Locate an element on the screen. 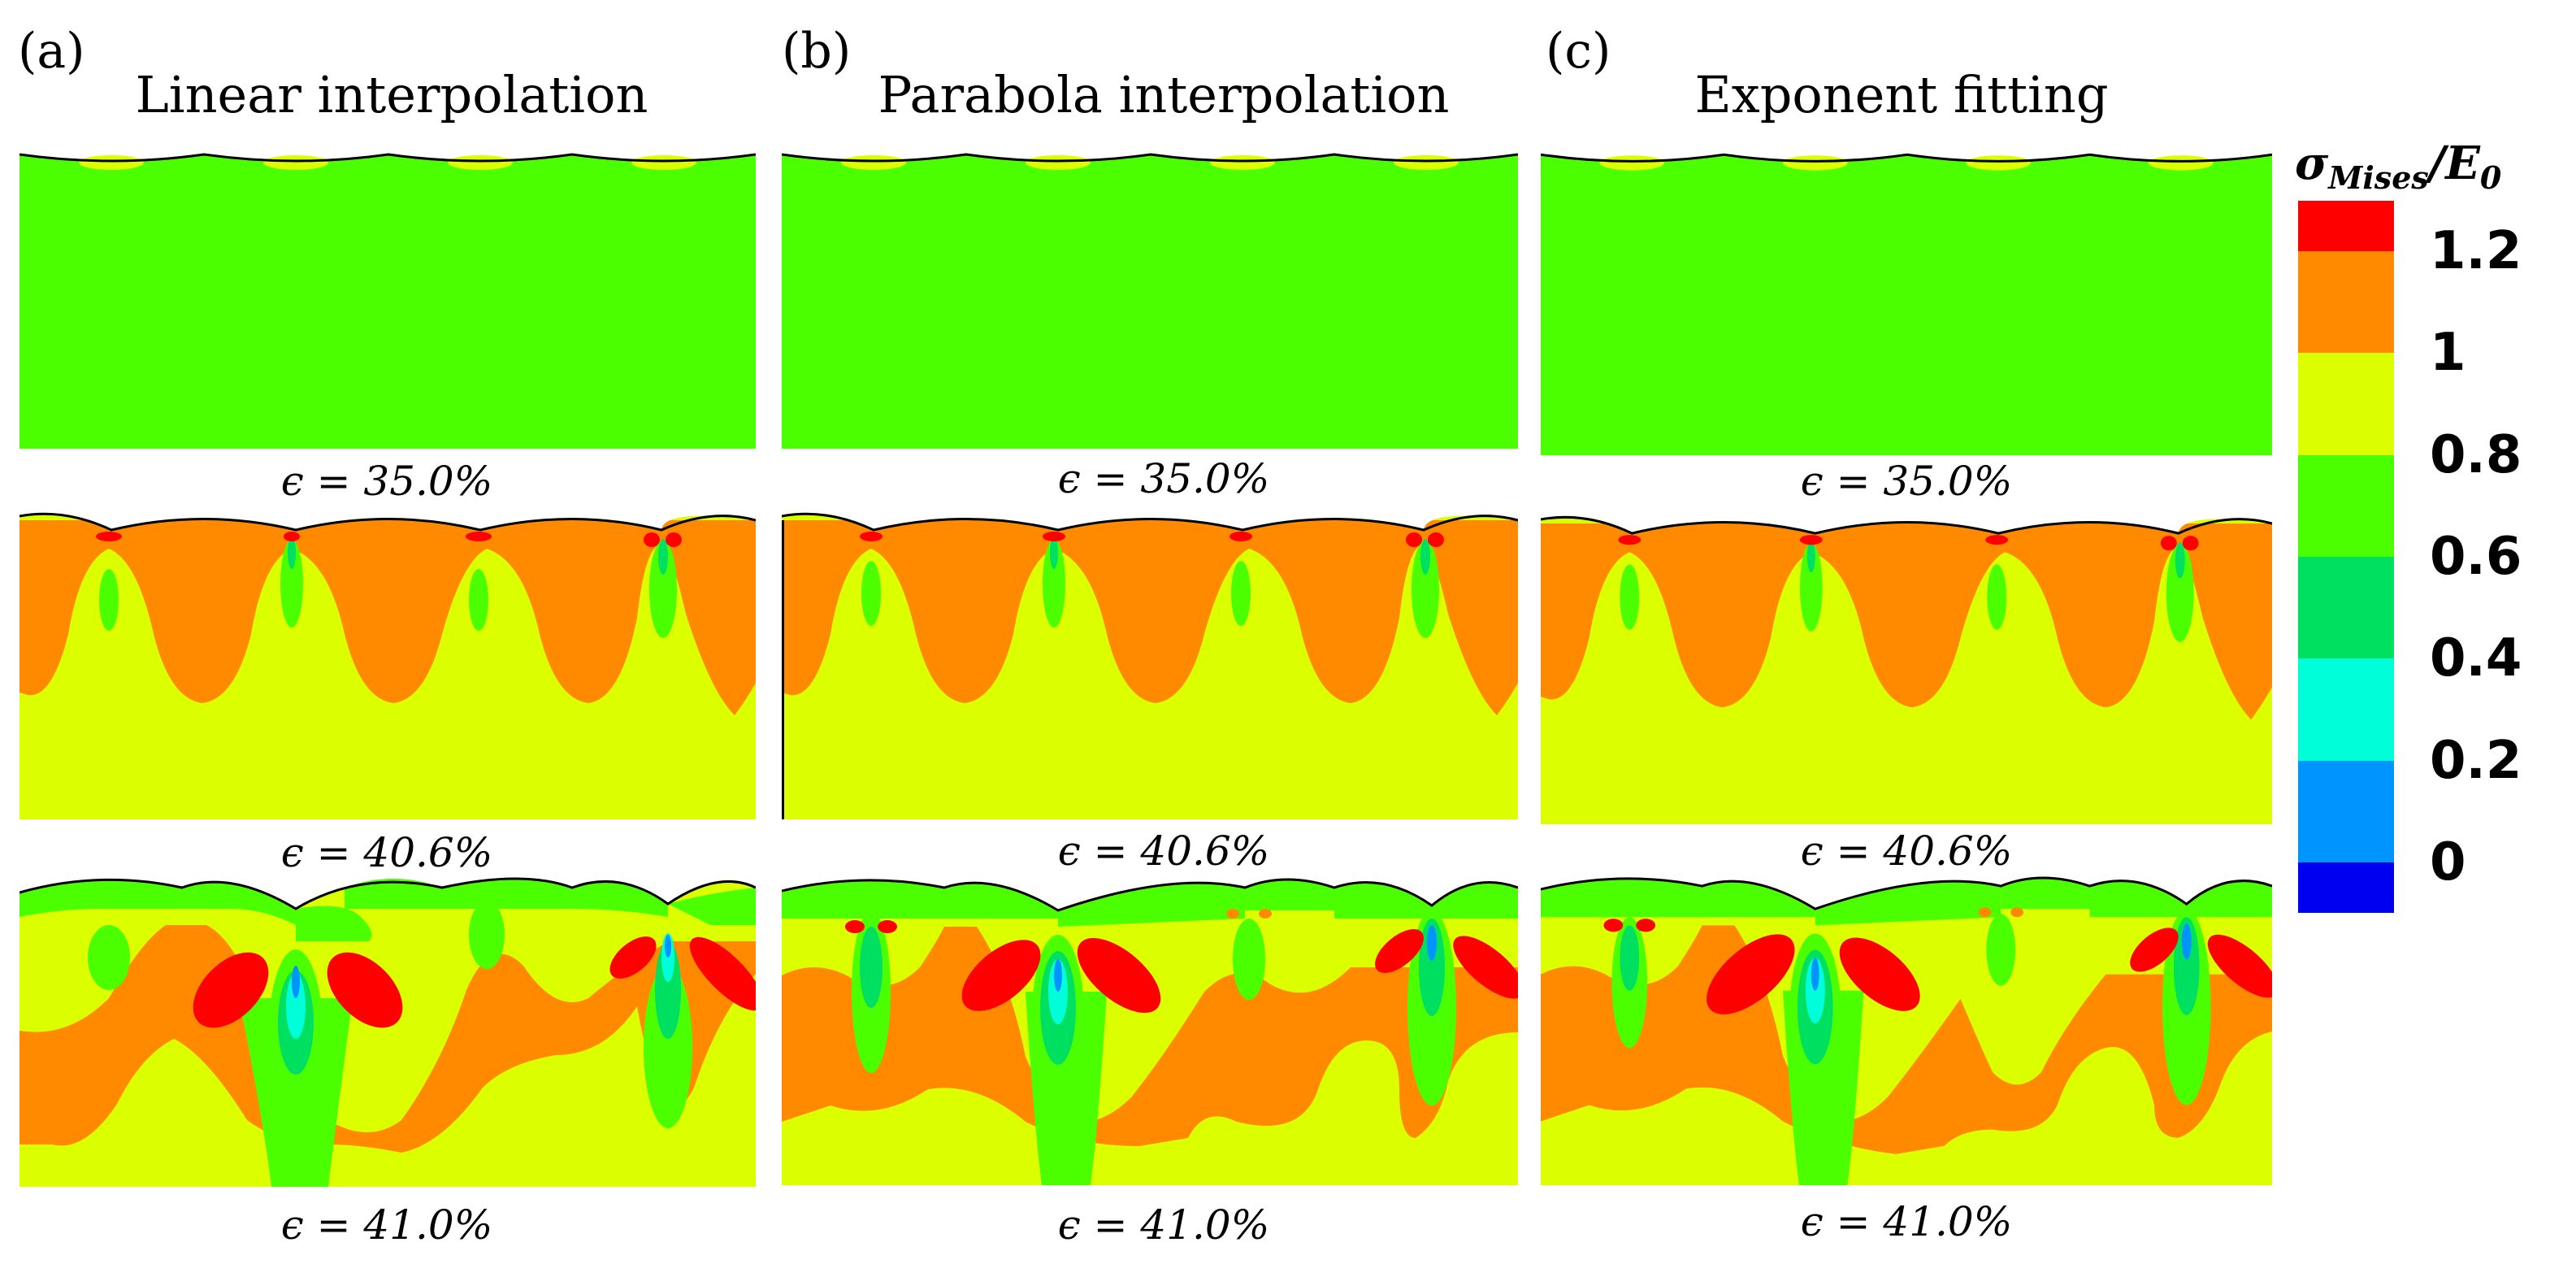 This screenshot has width=2576, height=1264. colorbar-tick-label: 0.2 is located at coordinates (2476, 760).